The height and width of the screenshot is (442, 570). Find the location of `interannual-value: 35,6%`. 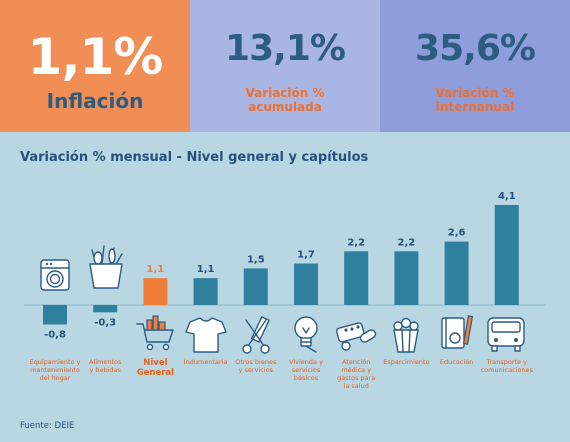

interannual-value: 35,6% is located at coordinates (475, 48).